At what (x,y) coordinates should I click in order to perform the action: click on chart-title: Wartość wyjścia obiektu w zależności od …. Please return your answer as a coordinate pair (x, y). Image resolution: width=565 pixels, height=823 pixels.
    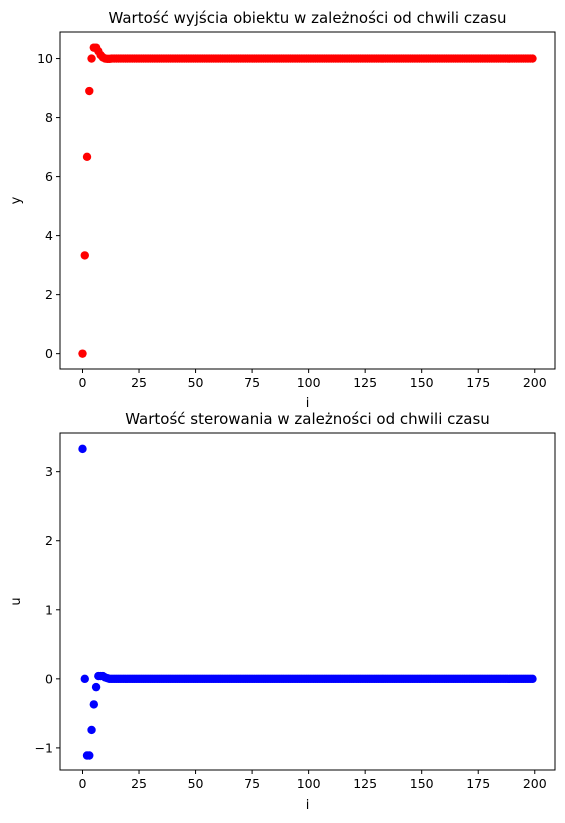
    Looking at the image, I should click on (307, 18).